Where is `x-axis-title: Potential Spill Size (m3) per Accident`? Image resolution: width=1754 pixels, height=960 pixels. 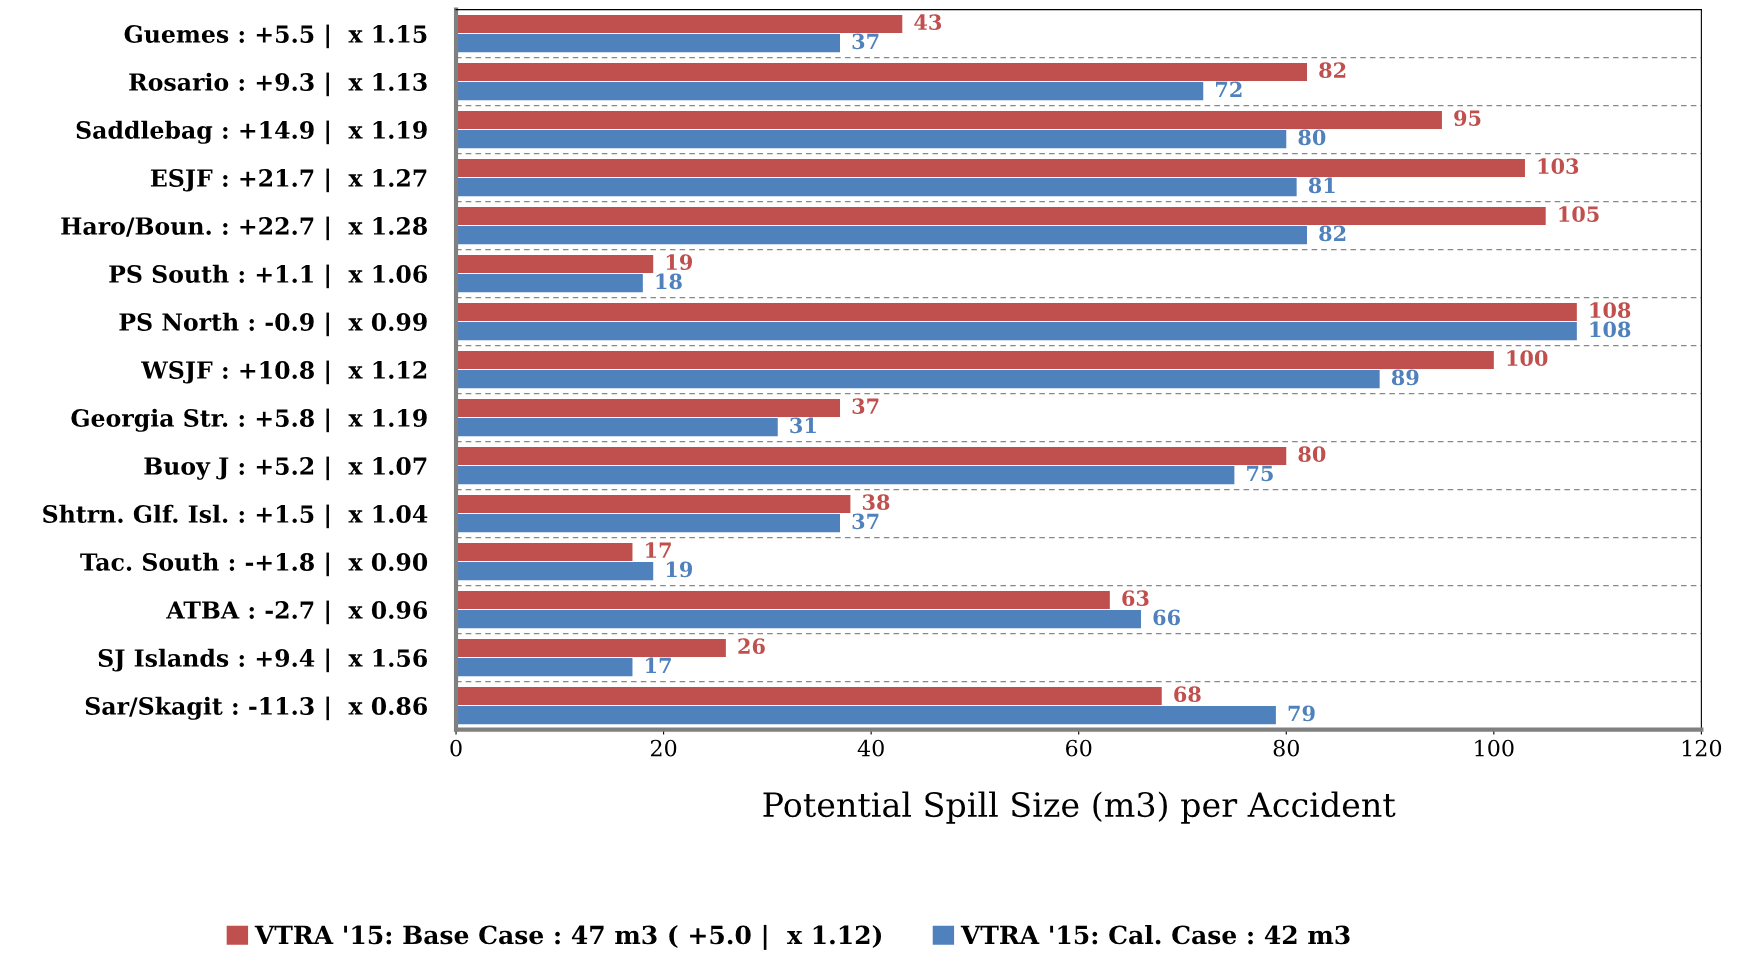
x-axis-title: Potential Spill Size (m3) per Accident is located at coordinates (1079, 807).